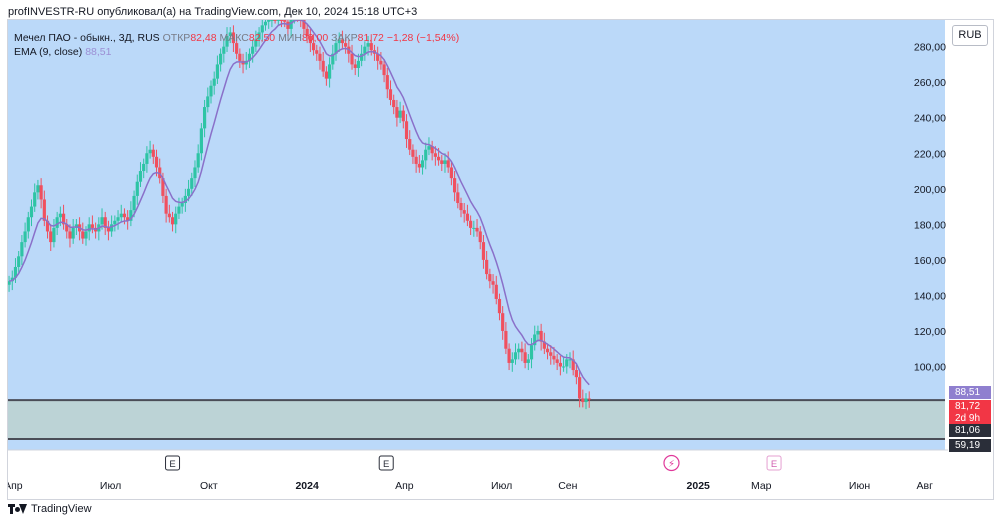  I want to click on legend-close-label: ЗАКР, so click(344, 38).